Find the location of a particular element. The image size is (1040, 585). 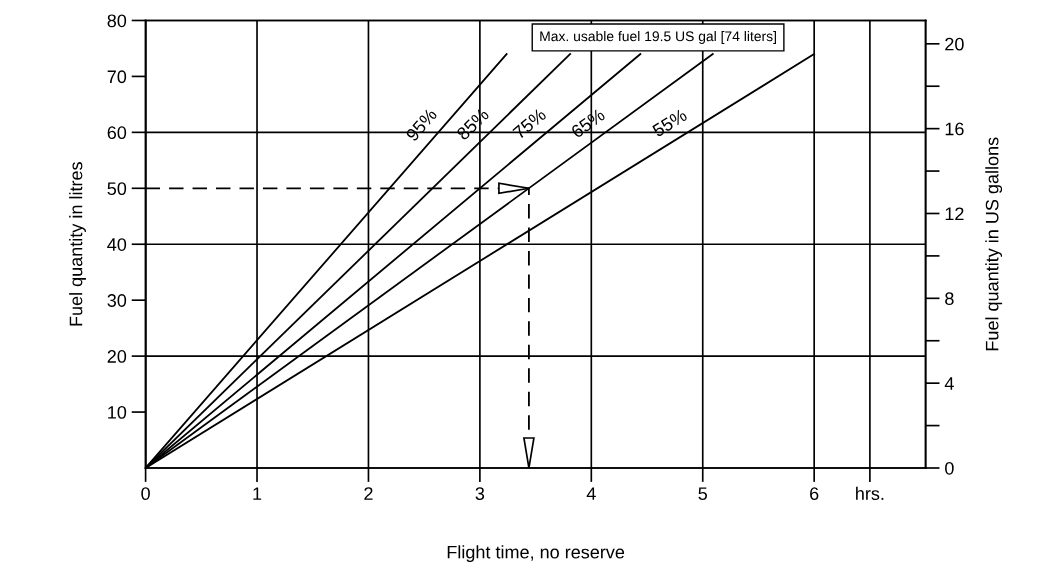

y2-tick-label: 20 is located at coordinates (954, 44).